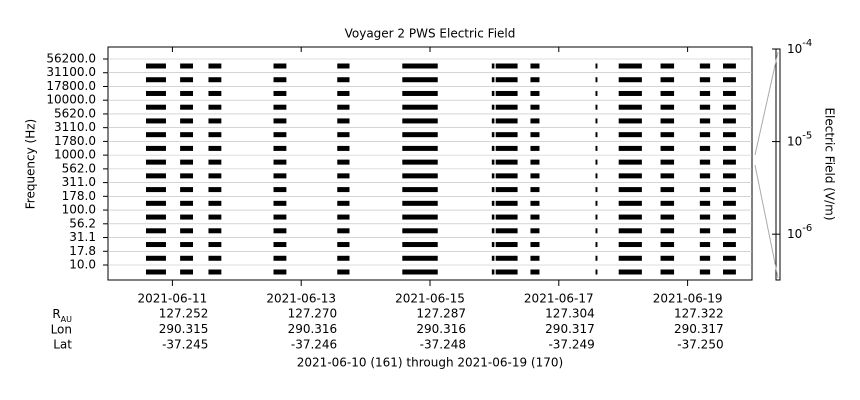 Image resolution: width=860 pixels, height=400 pixels. What do you see at coordinates (807, 136) in the screenshot?
I see `colorbar-tick-exponent: -5` at bounding box center [807, 136].